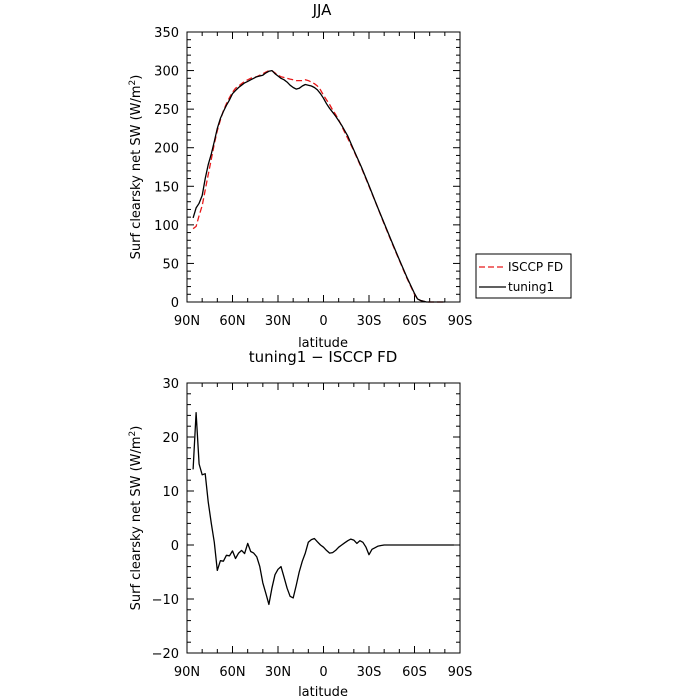 This screenshot has width=700, height=700. I want to click on series-line-tuning1, so click(318, 186).